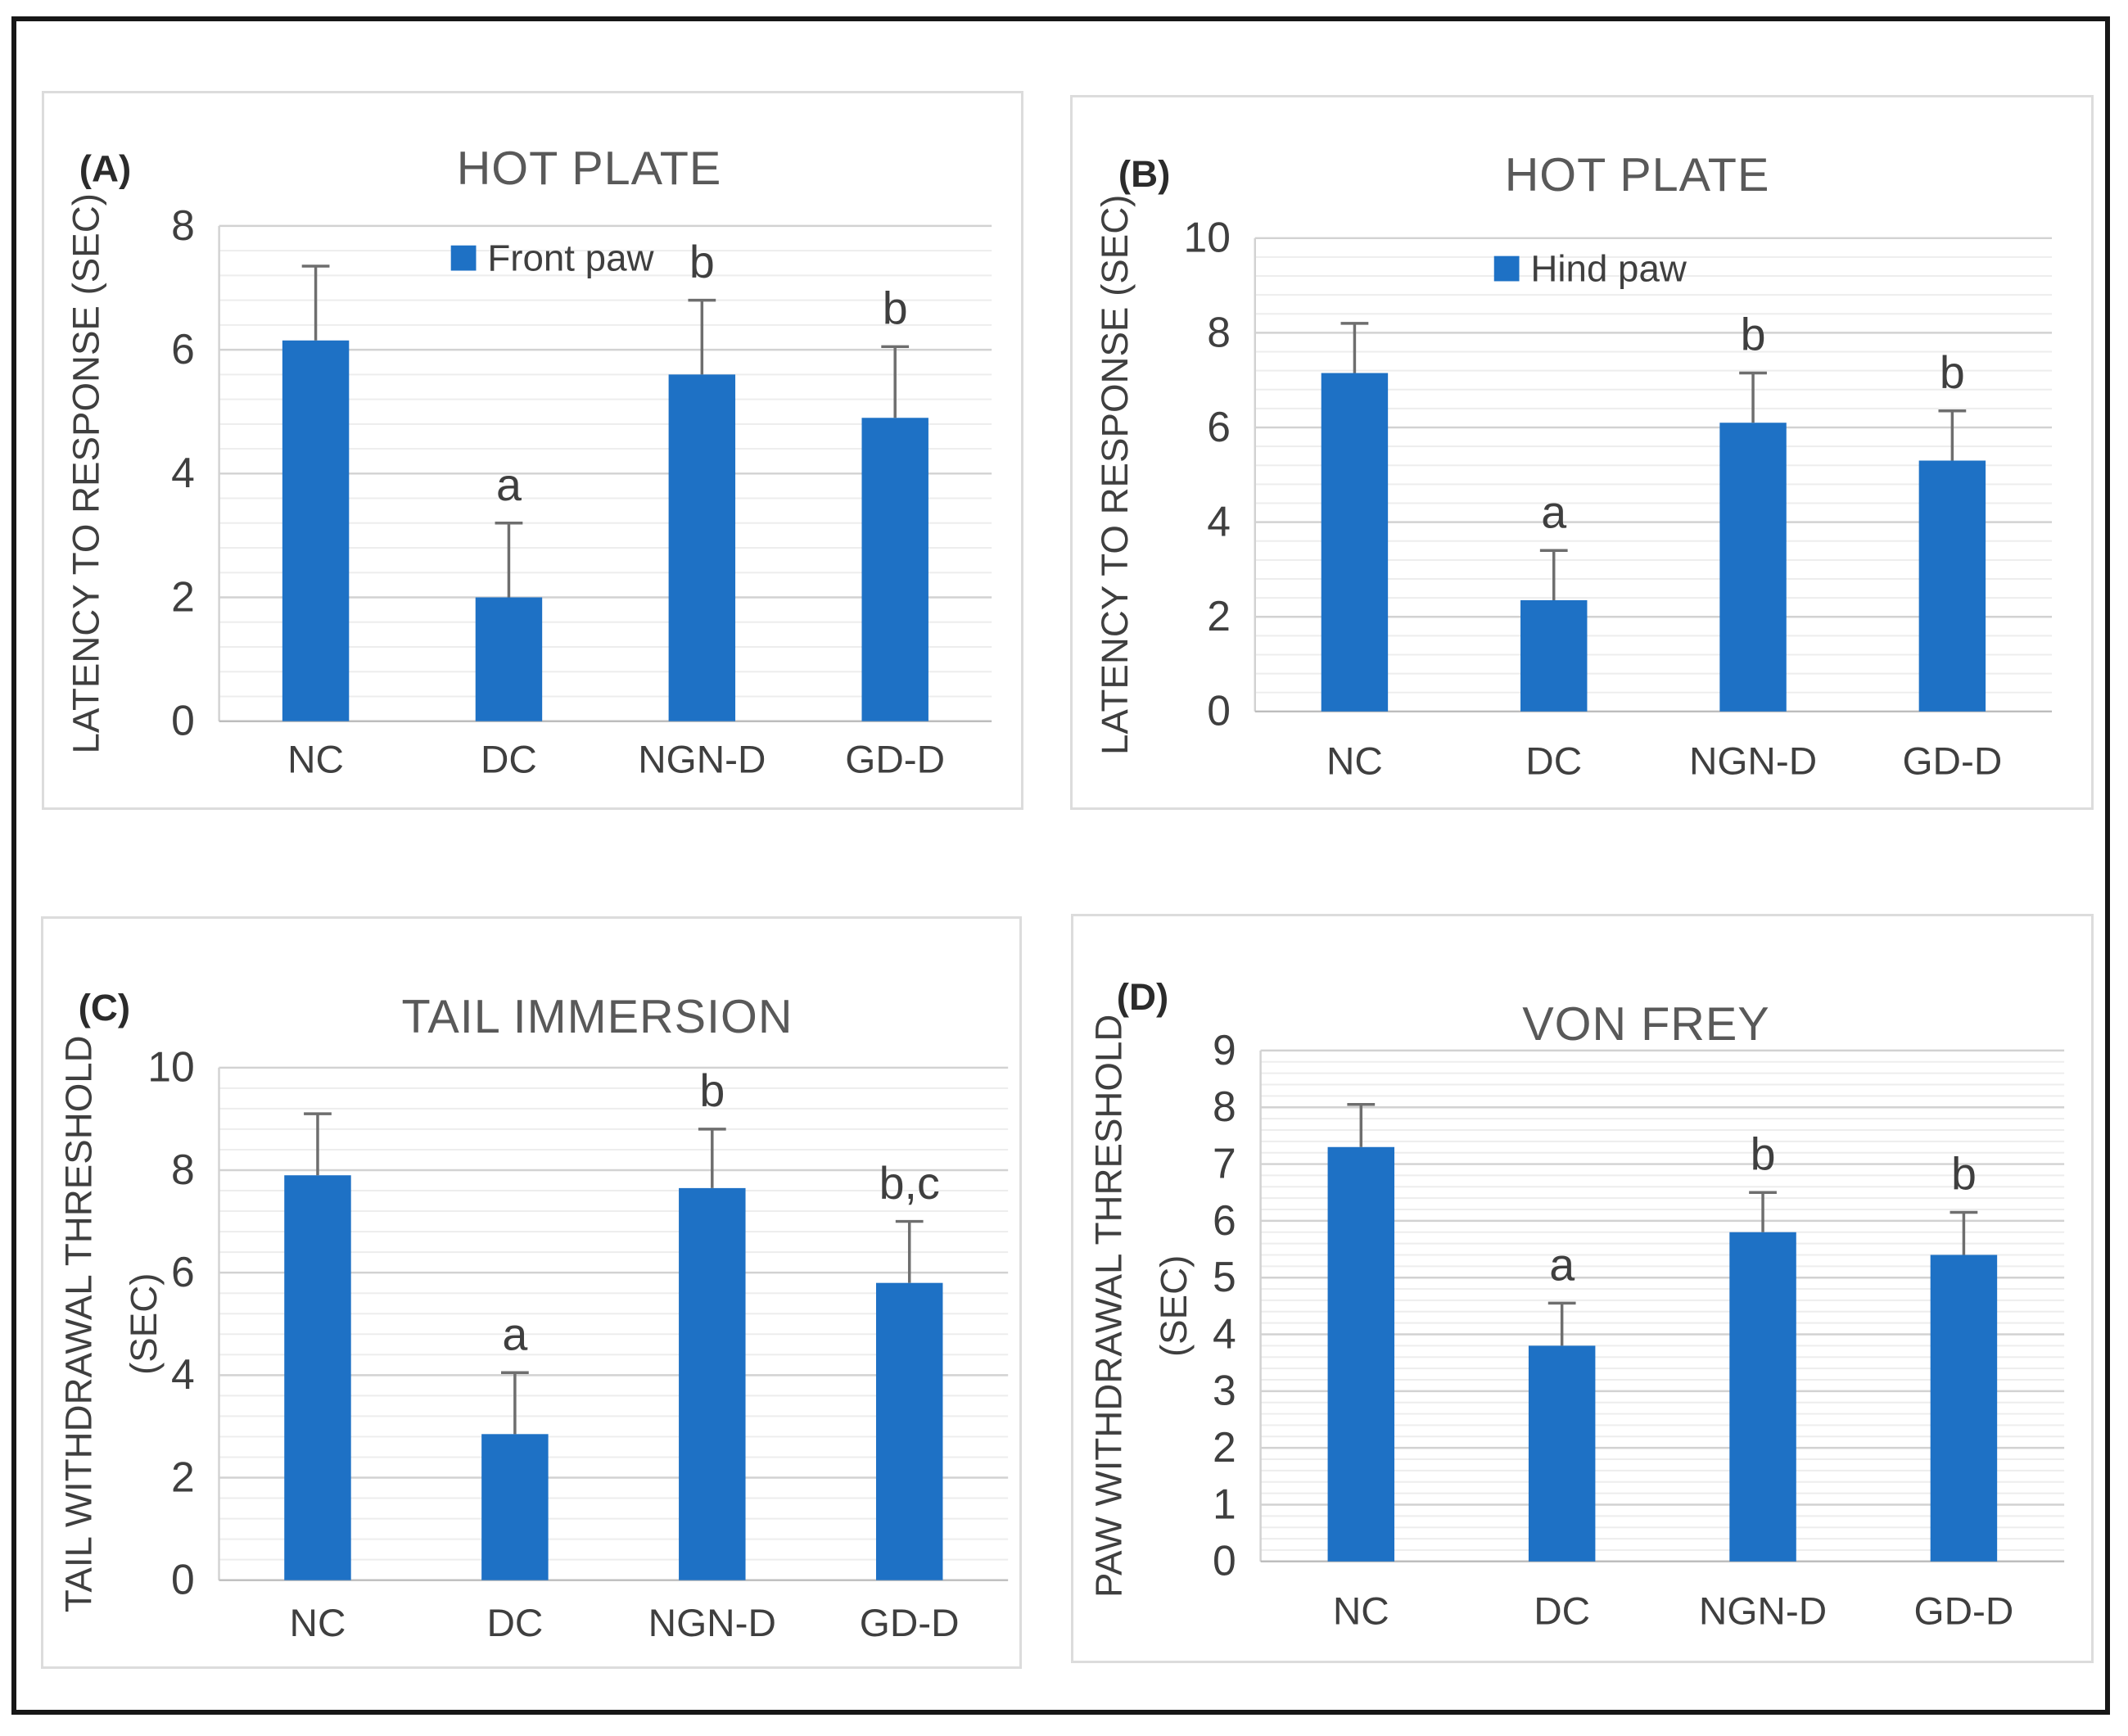  I want to click on legend: Front paw, so click(552, 258).